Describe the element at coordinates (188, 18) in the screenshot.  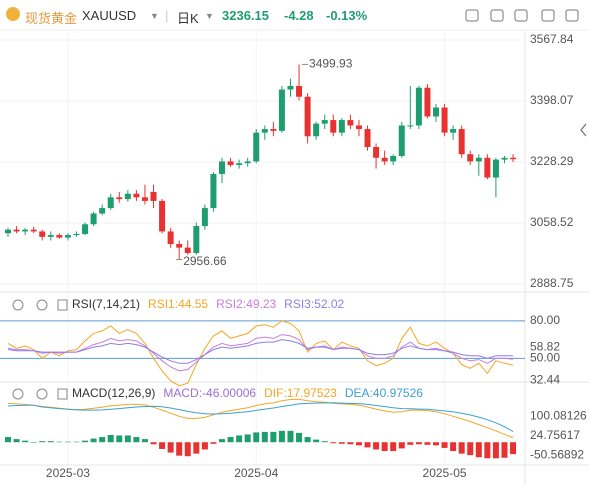
I see `period: 日K` at that location.